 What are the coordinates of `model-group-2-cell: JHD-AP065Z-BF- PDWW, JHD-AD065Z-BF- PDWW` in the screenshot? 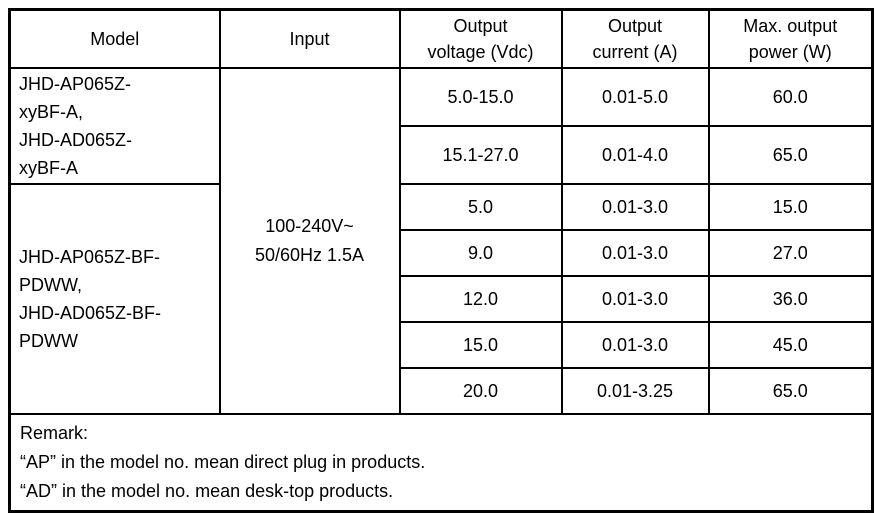 It's located at (114, 299).